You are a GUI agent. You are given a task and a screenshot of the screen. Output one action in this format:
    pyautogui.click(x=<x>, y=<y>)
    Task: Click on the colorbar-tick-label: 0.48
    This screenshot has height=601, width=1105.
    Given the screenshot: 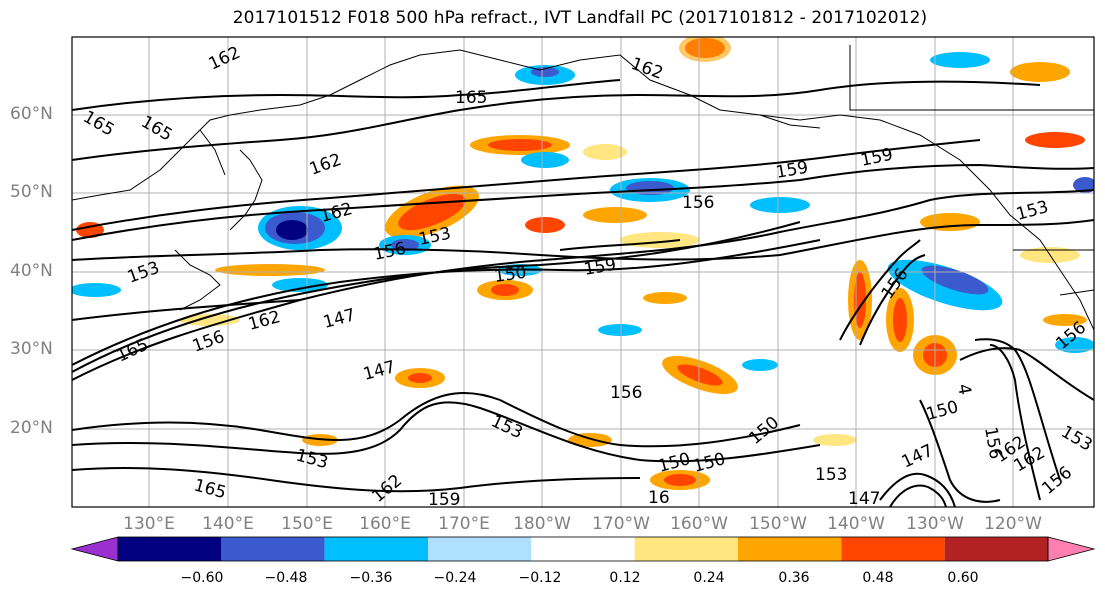 What is the action you would take?
    pyautogui.click(x=878, y=578)
    